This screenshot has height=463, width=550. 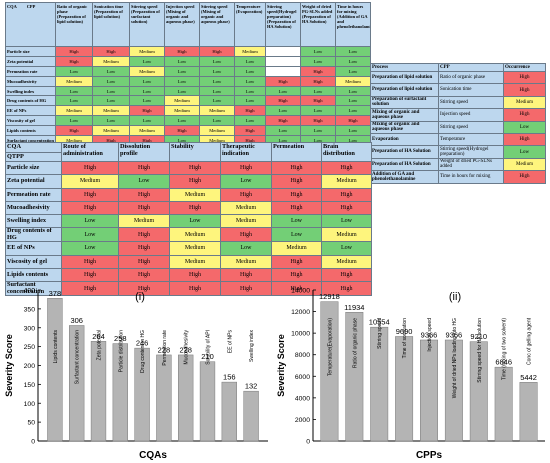 What do you see at coordinates (302, 420) in the screenshot?
I see `y-tick-label: 2000` at bounding box center [302, 420].